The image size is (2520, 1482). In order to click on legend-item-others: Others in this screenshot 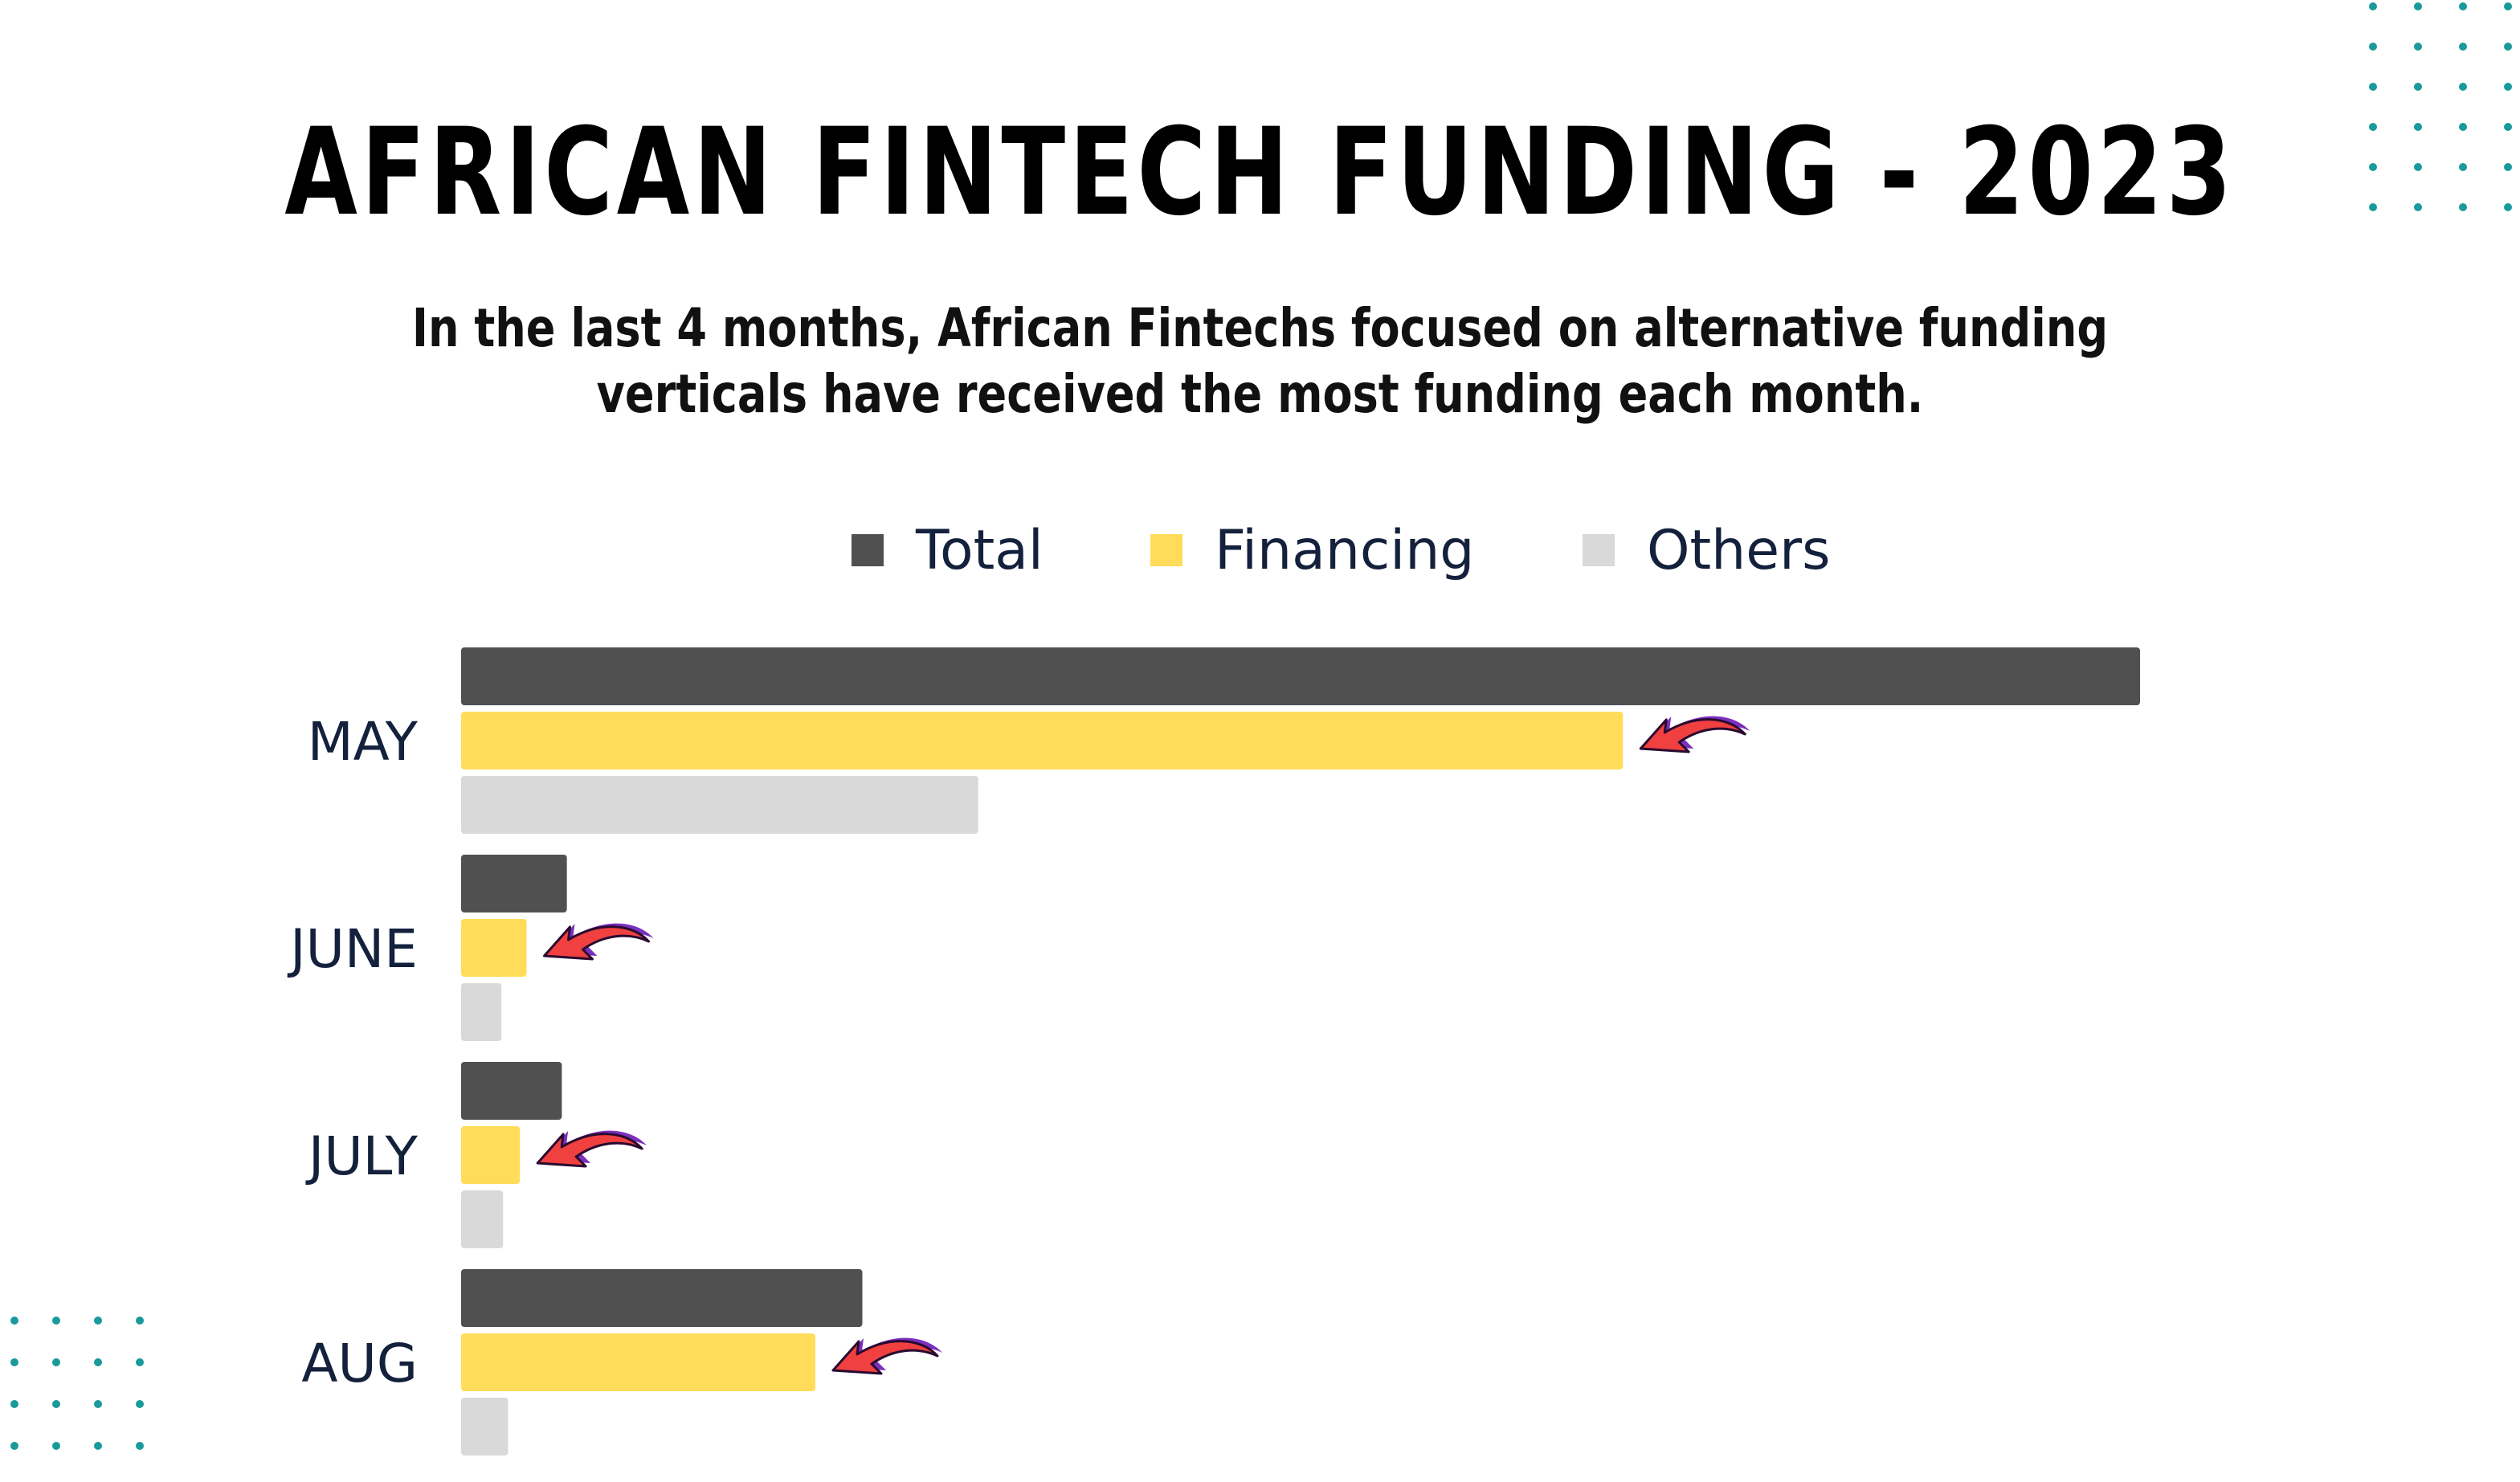, I will do `click(1707, 550)`.